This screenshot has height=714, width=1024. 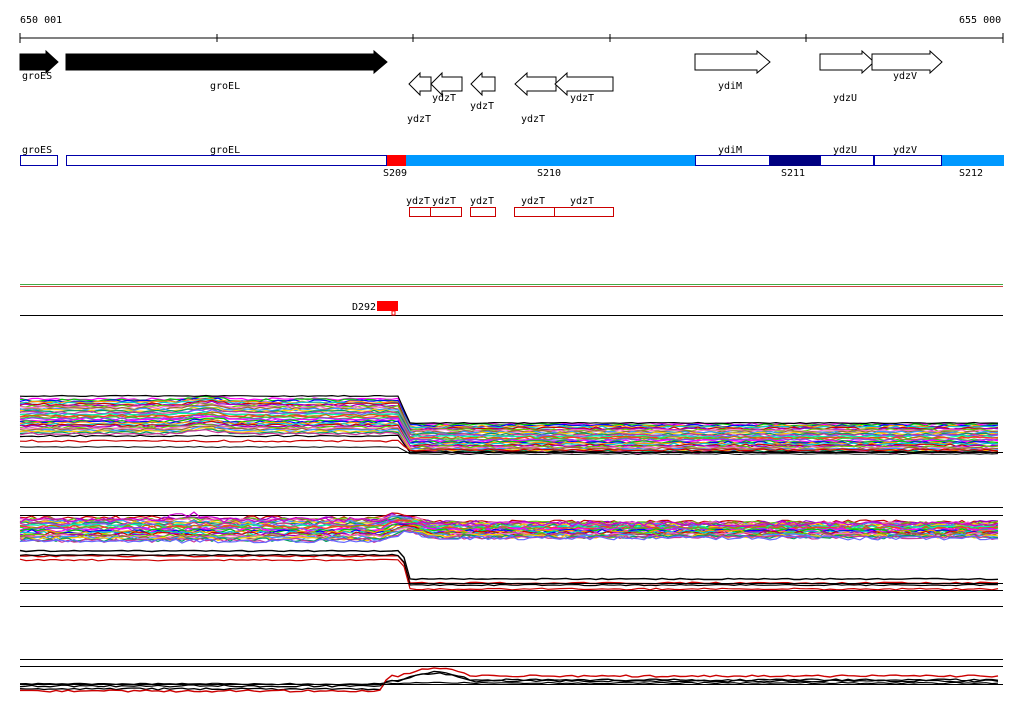 I want to click on gene-arrow-ydzT-3: ydzT, so click(x=483, y=91).